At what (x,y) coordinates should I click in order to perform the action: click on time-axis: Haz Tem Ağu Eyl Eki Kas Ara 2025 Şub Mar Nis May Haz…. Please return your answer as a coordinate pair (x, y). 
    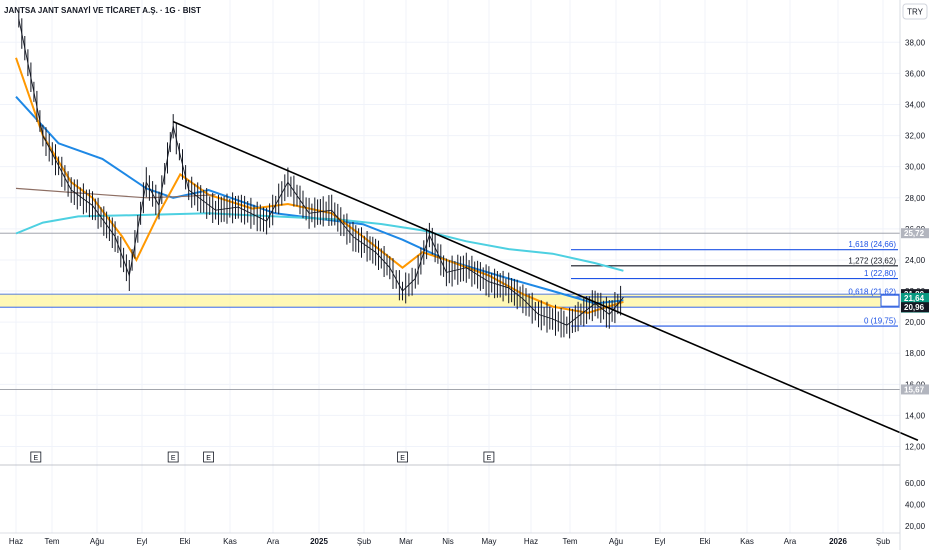
    Looking at the image, I should click on (450, 541).